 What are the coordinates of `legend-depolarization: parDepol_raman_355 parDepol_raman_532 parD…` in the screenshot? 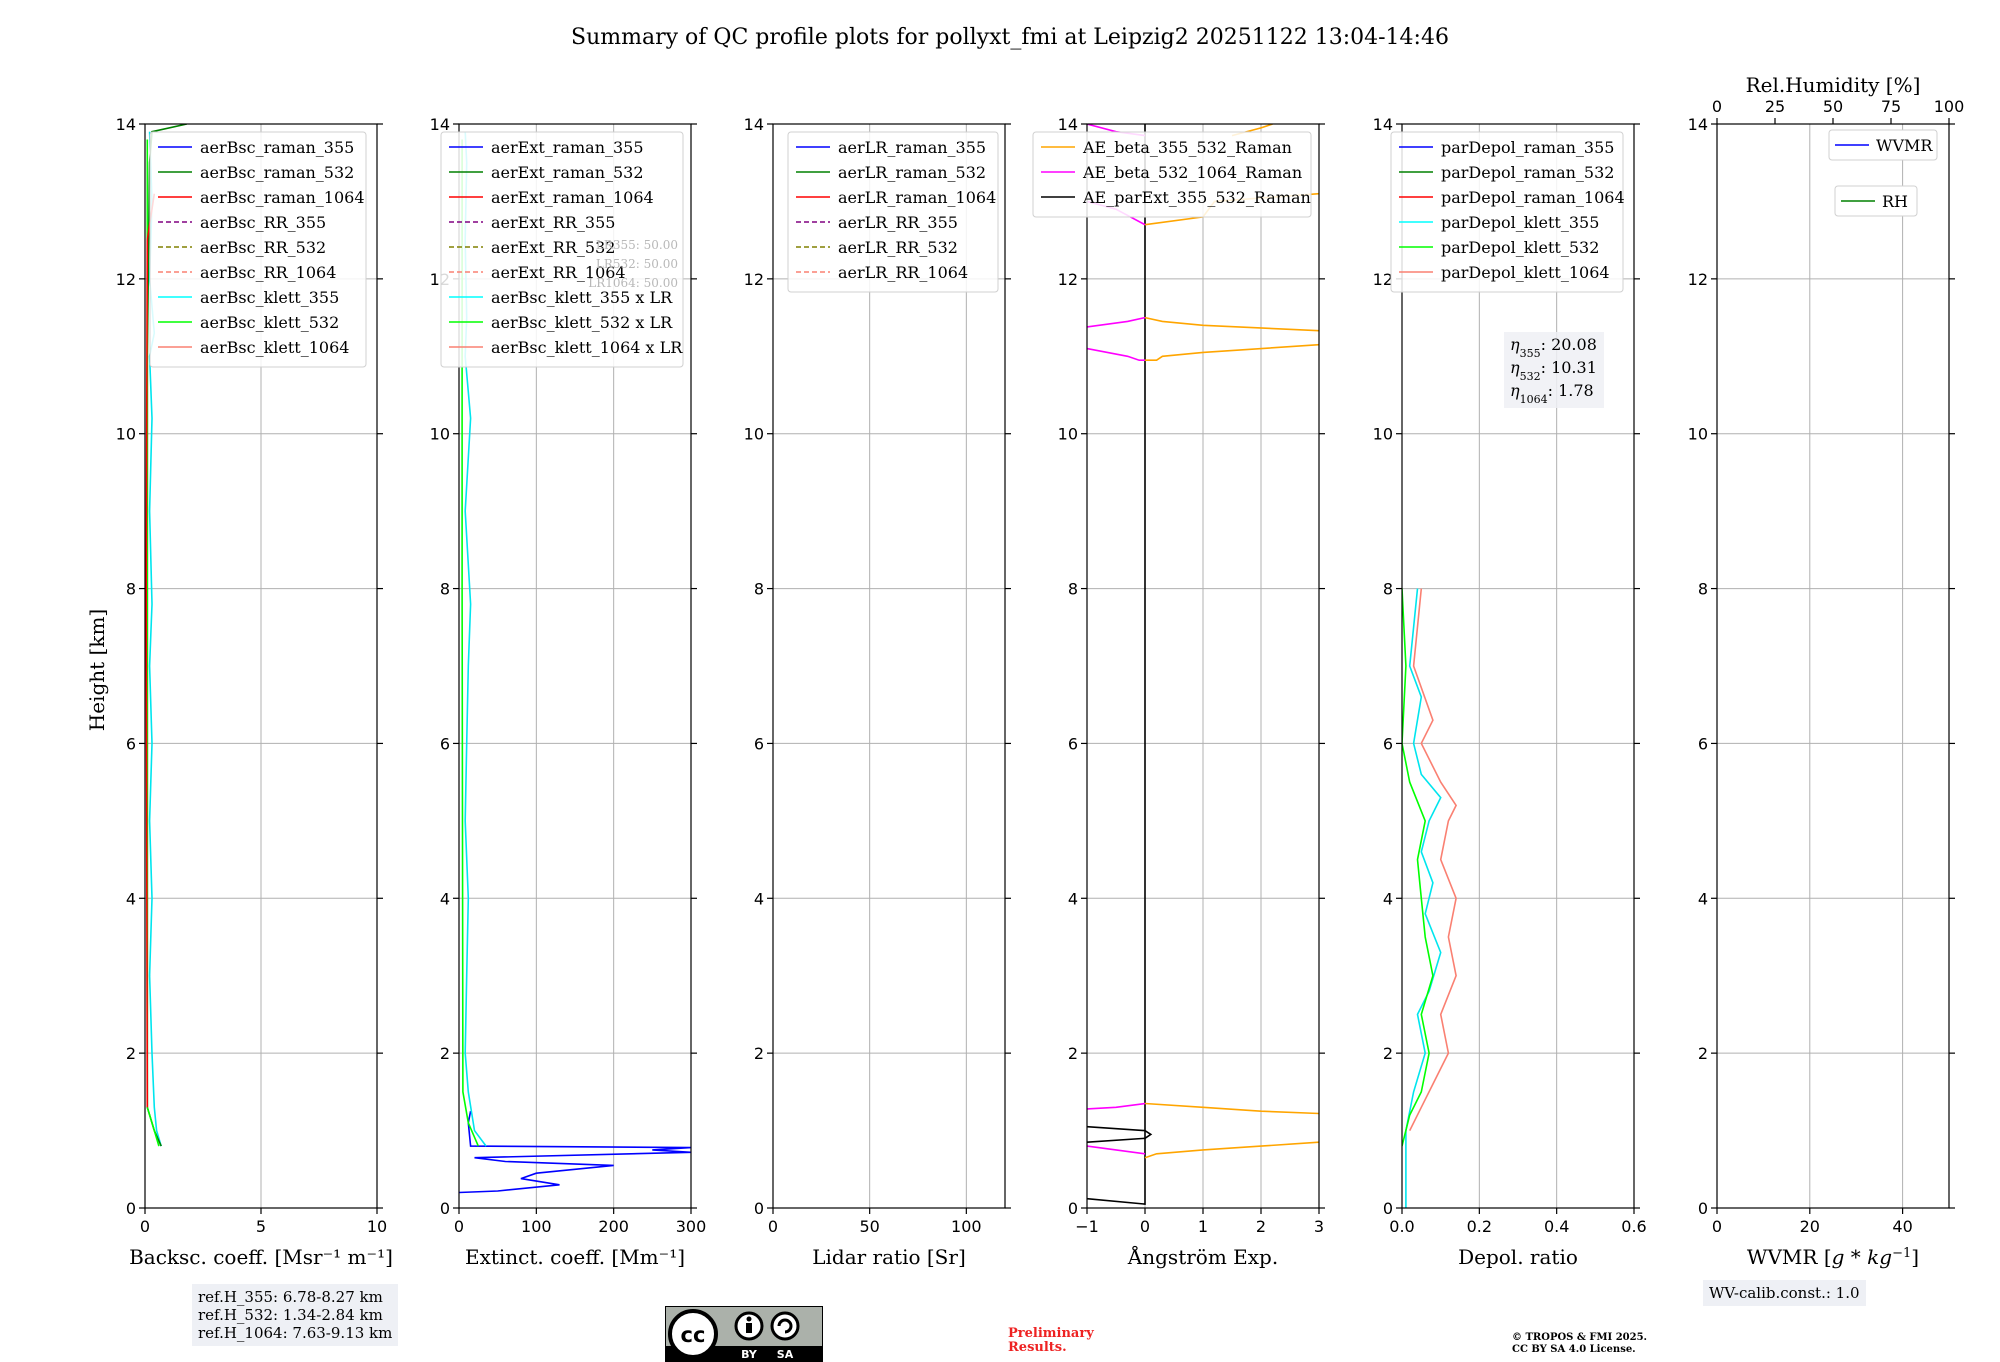 It's located at (1507, 212).